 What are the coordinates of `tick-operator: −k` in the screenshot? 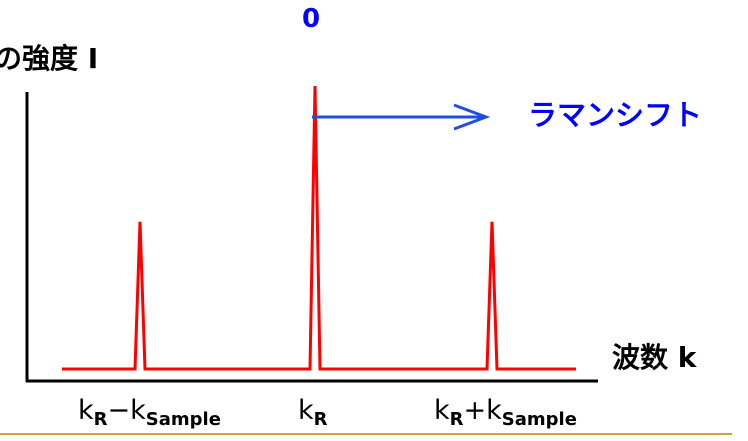 It's located at (126, 410).